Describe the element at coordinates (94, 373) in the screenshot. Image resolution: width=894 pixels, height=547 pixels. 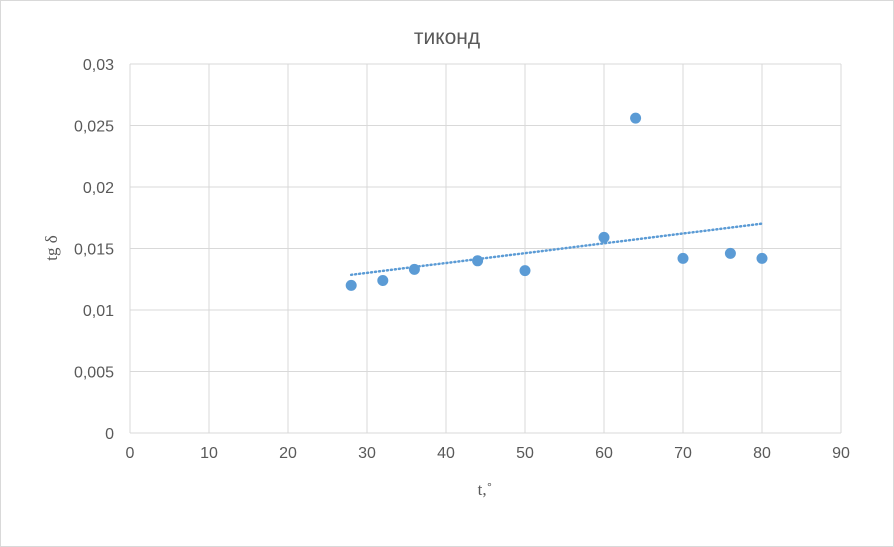
I see `y-tick-label: 0,005` at that location.